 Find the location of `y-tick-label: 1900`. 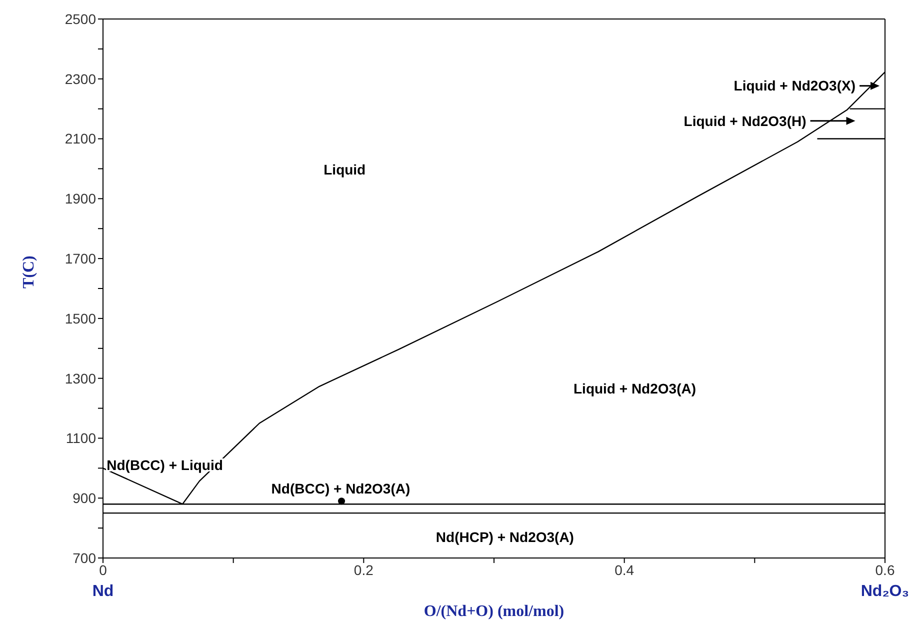

y-tick-label: 1900 is located at coordinates (80, 198).